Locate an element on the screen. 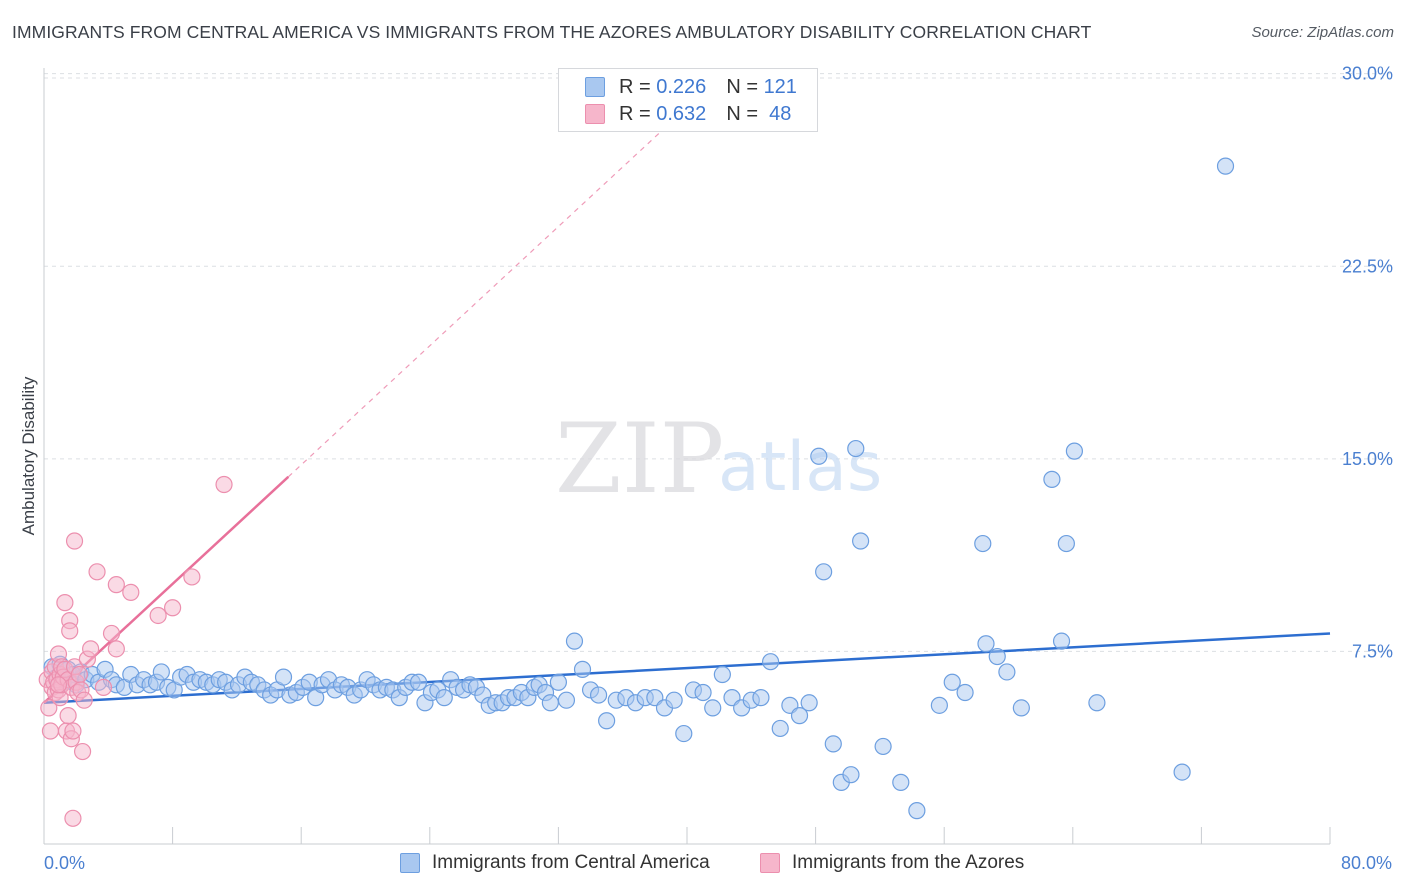  watermark: ZIP atlas is located at coordinates (718, 459).